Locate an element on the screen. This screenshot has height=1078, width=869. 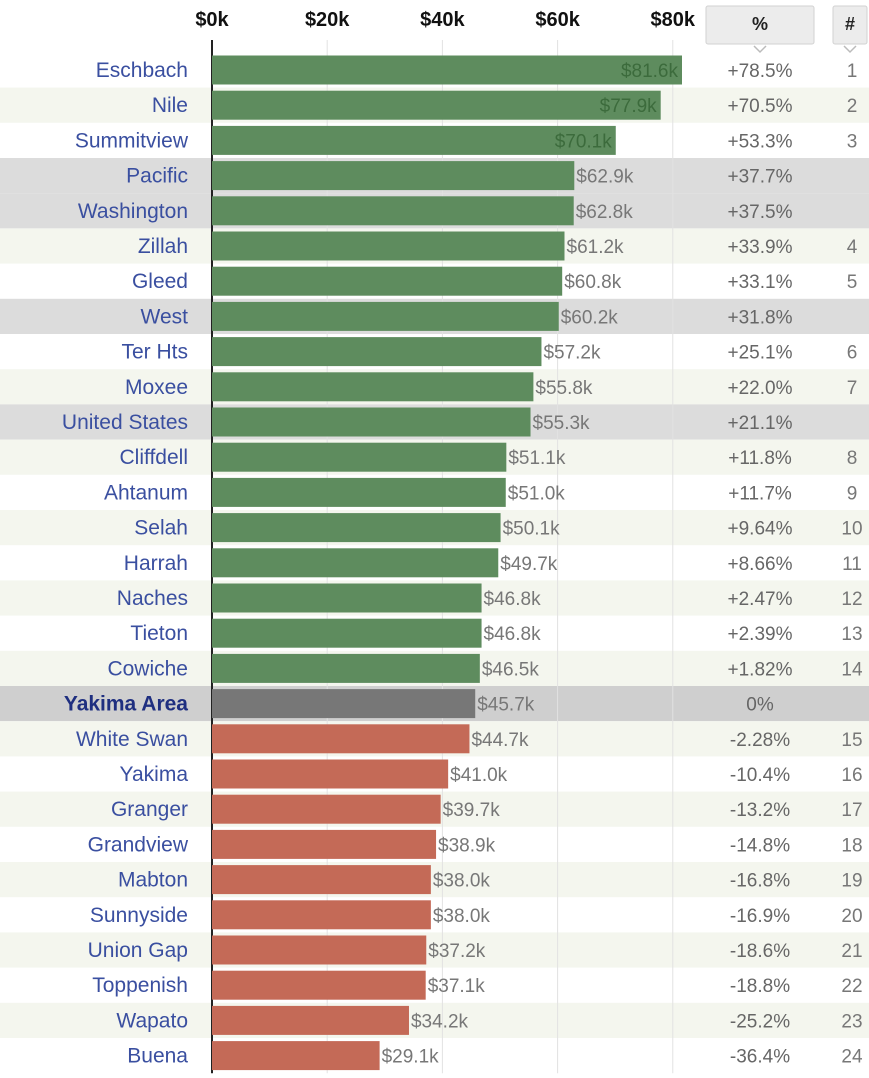
rank-label: 4 is located at coordinates (852, 247).